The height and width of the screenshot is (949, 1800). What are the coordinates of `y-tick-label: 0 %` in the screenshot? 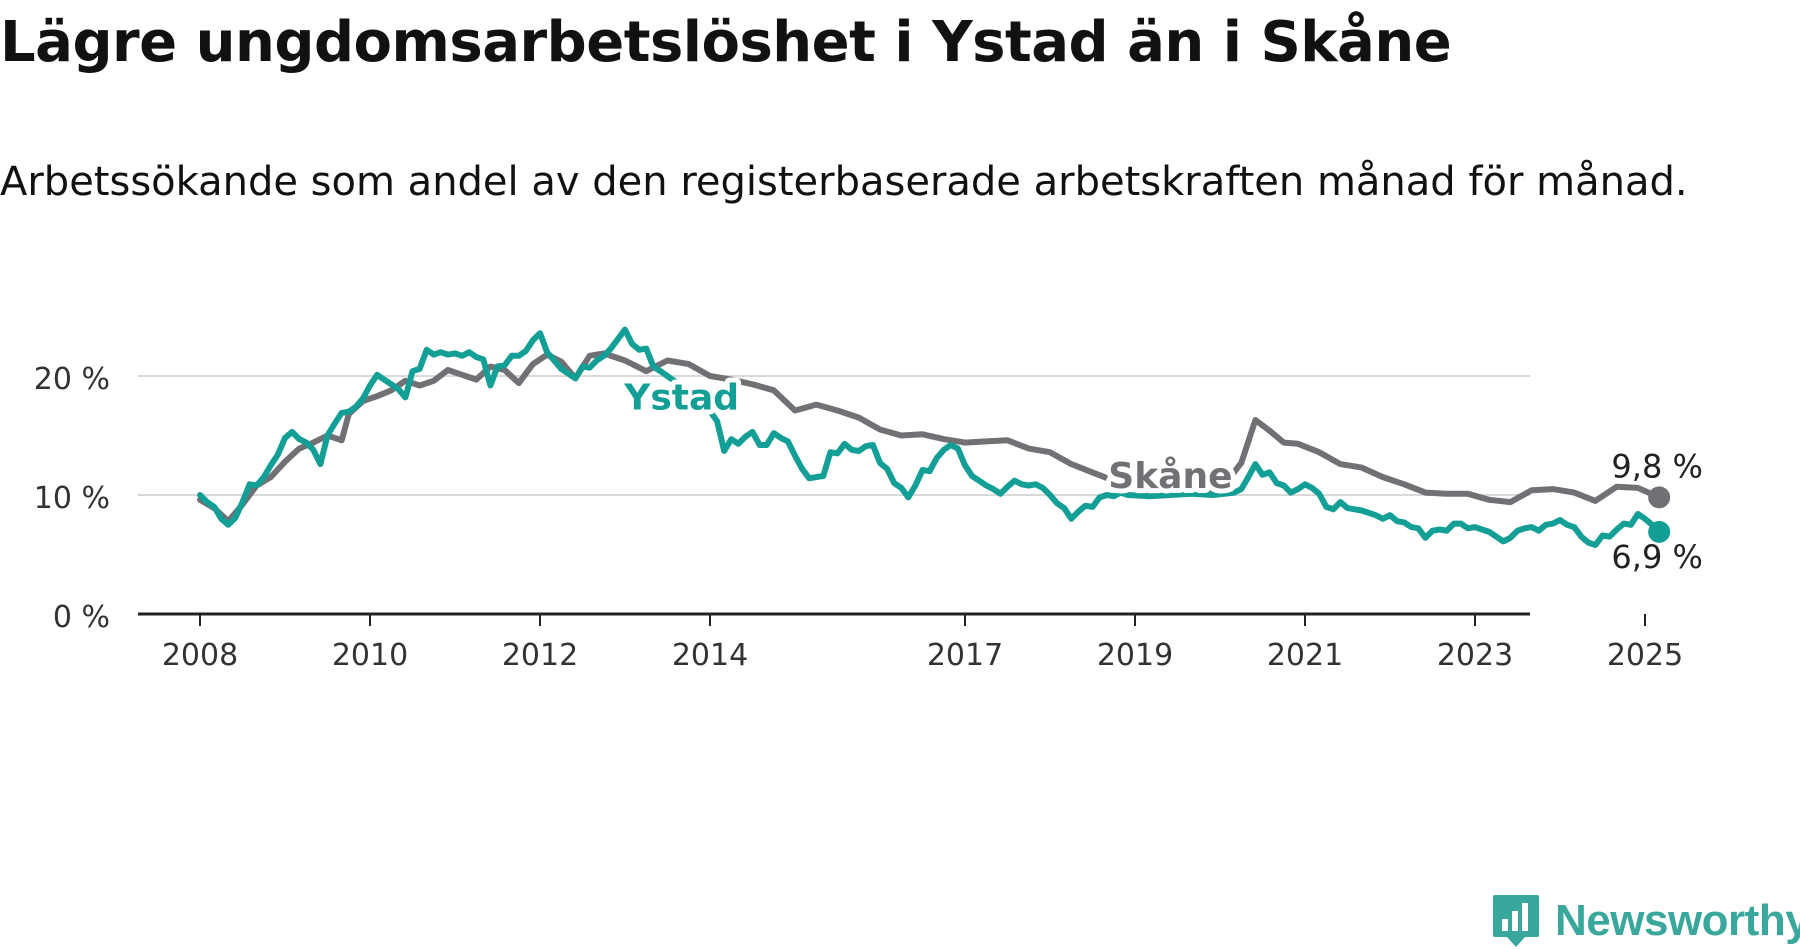 It's located at (81, 617).